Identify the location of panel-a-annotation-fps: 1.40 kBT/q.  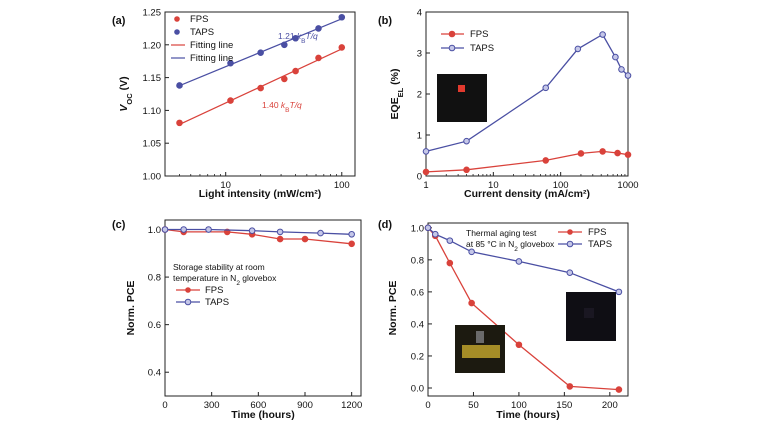
(282, 107).